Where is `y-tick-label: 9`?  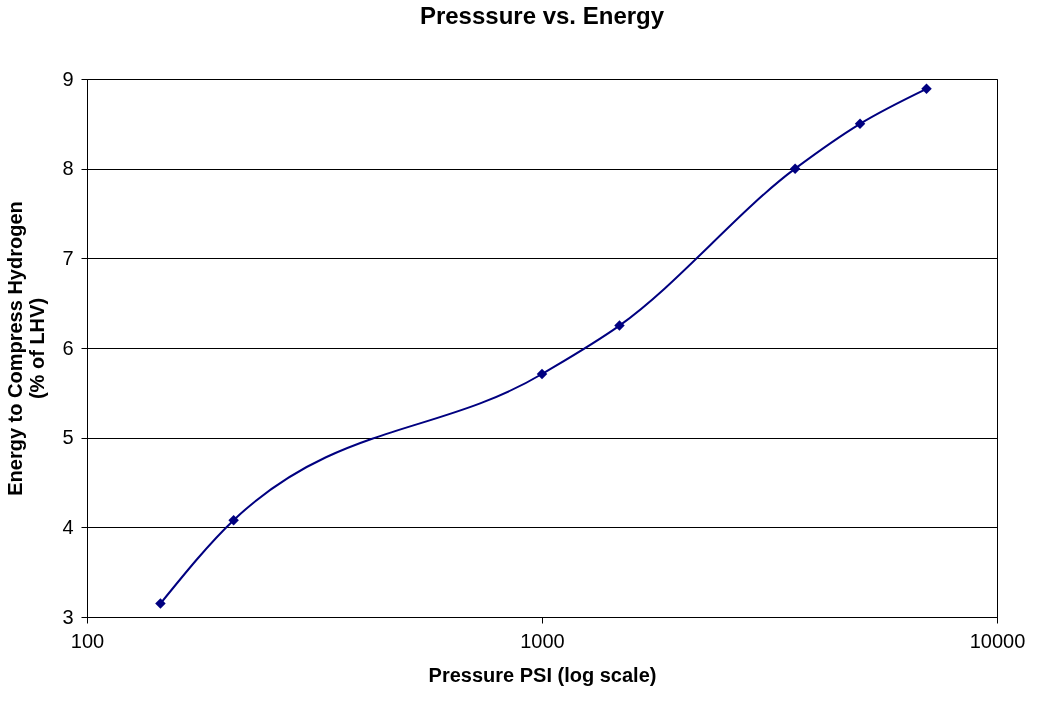
y-tick-label: 9 is located at coordinates (68, 78).